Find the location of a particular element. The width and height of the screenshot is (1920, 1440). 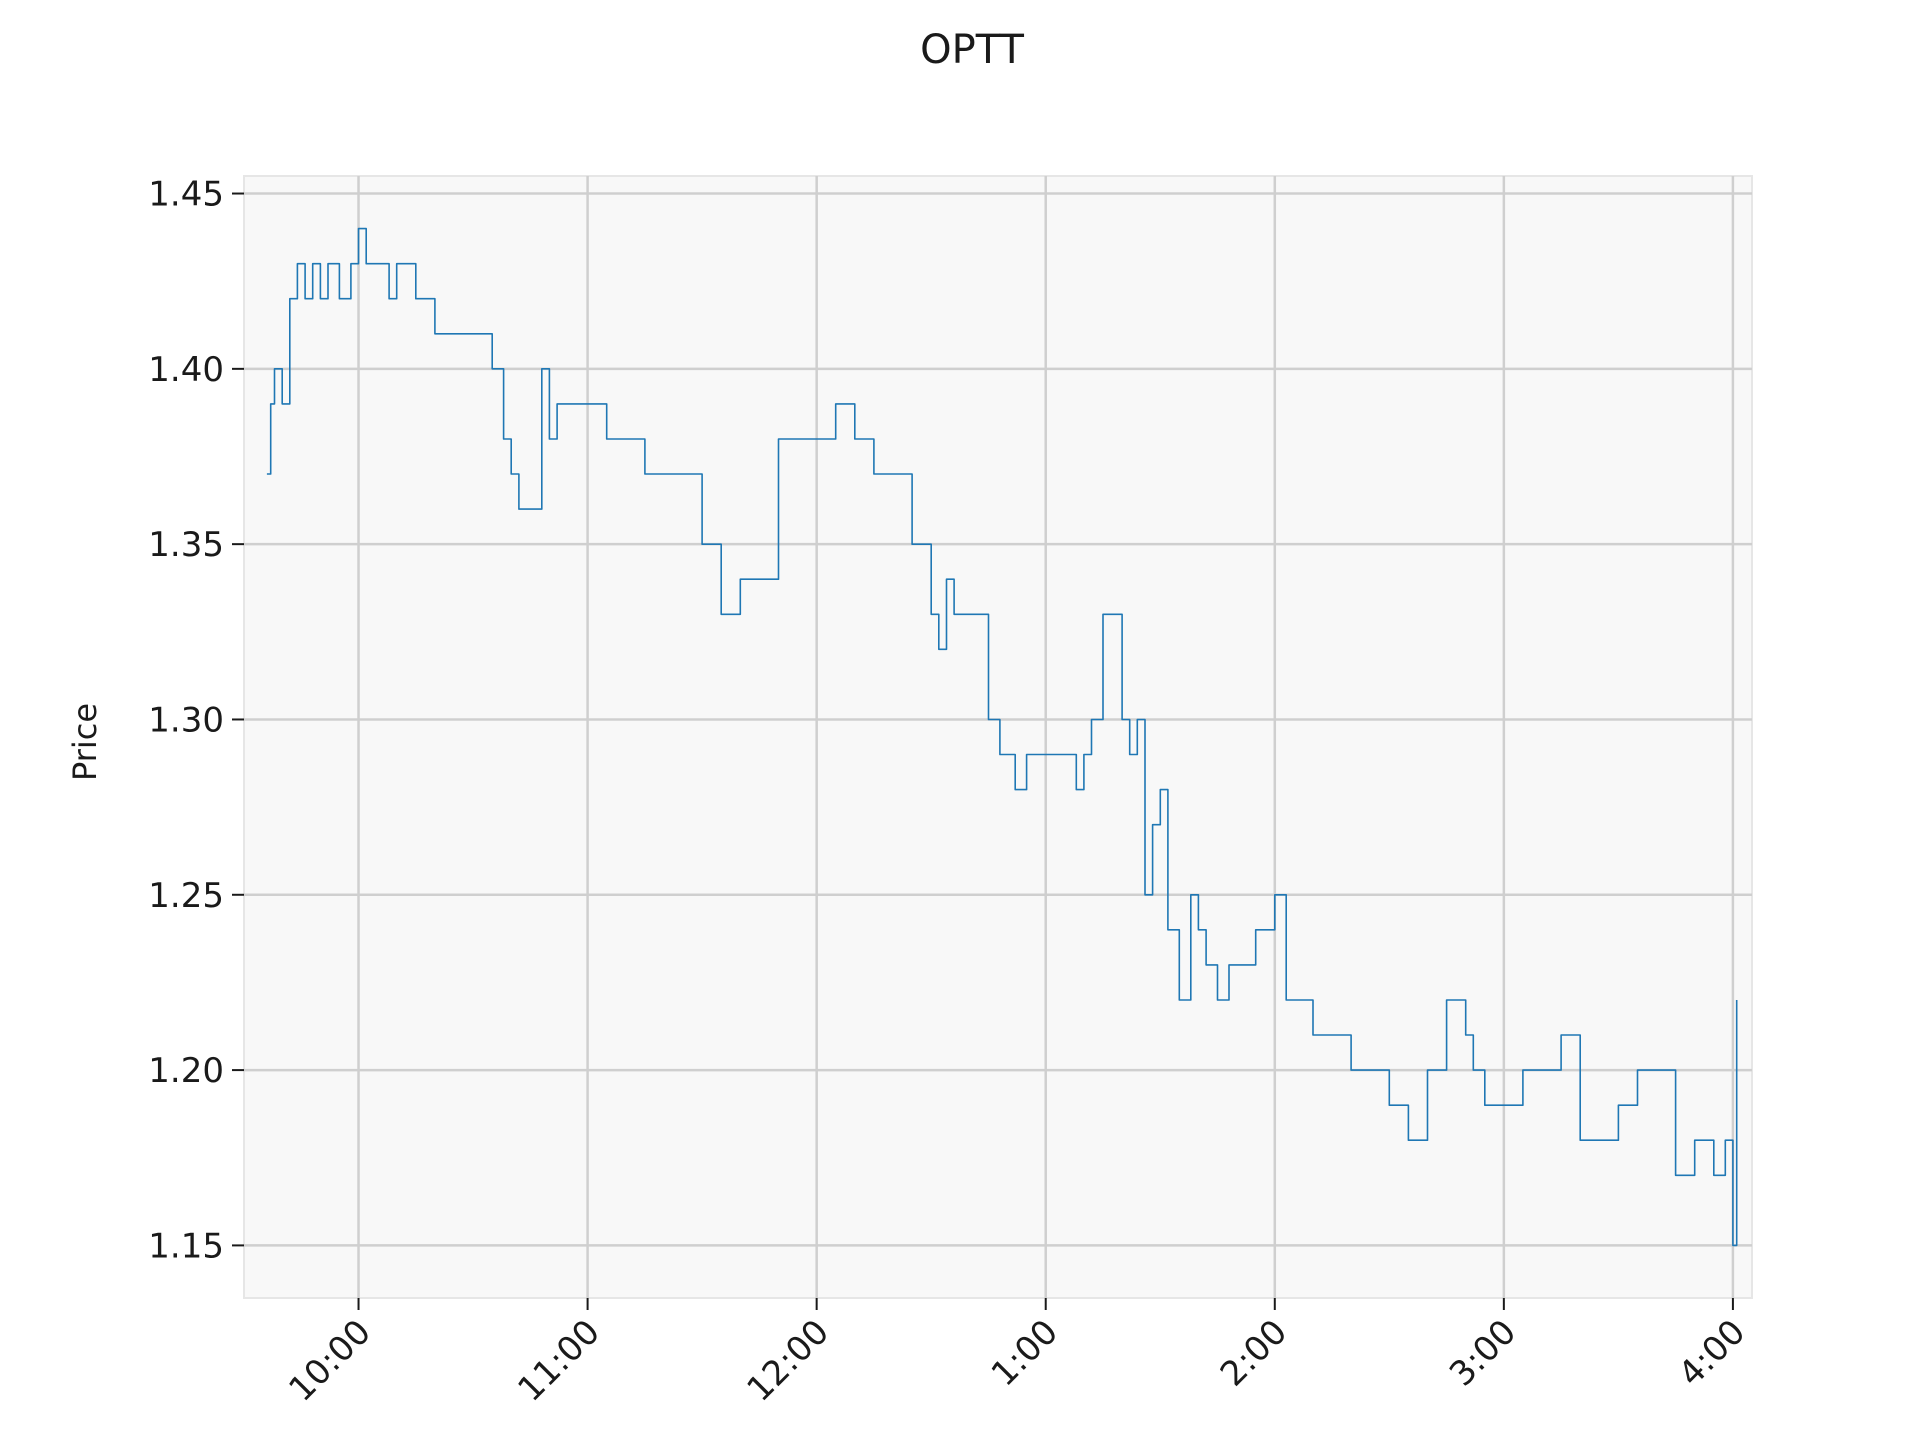

y-tick-label: 1.25 is located at coordinates (186, 896).